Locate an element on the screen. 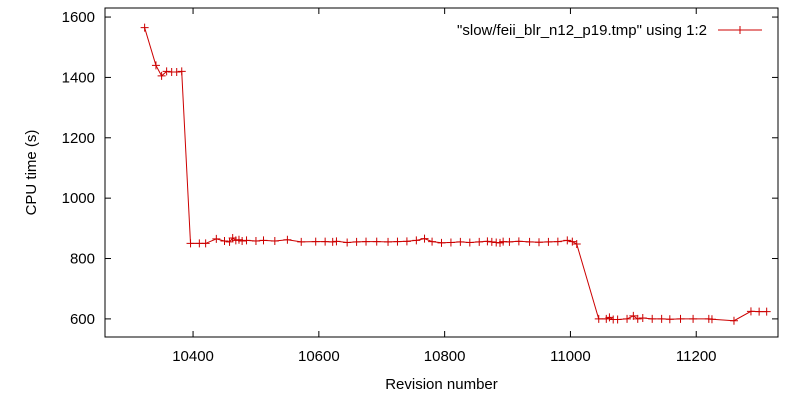 This screenshot has height=400, width=800. y-tick-label: 1600 is located at coordinates (78, 17).